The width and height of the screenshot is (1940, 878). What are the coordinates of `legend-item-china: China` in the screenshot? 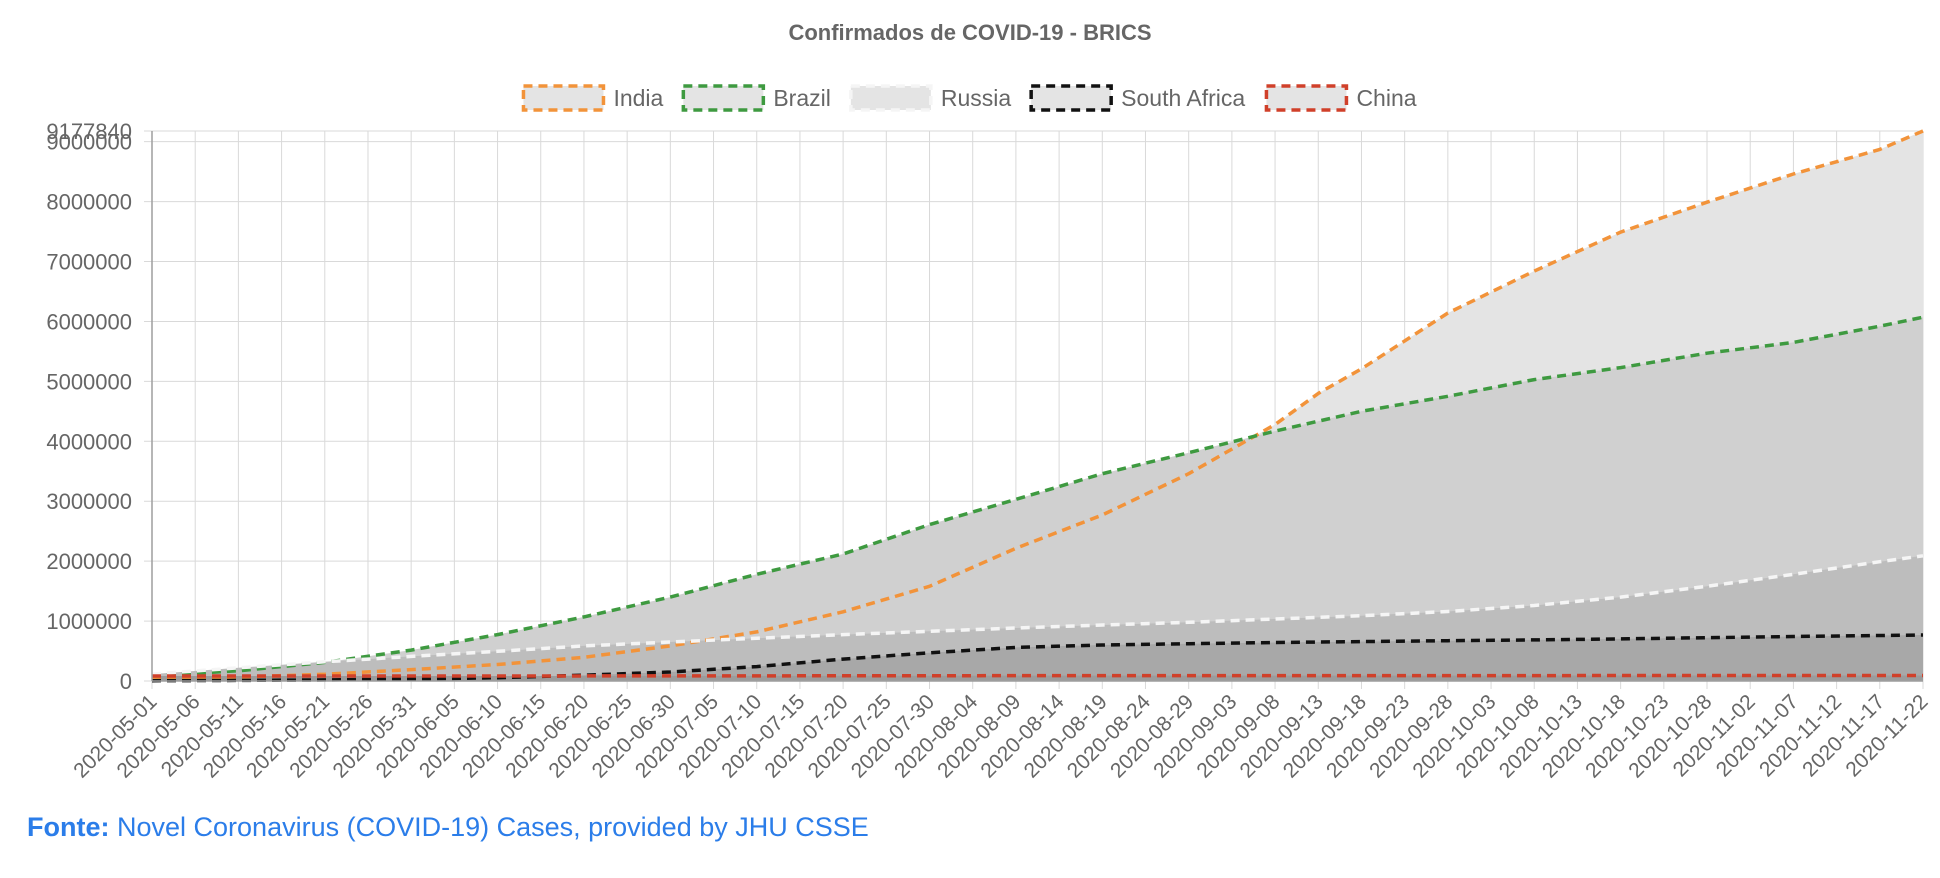 It's located at (1340, 98).